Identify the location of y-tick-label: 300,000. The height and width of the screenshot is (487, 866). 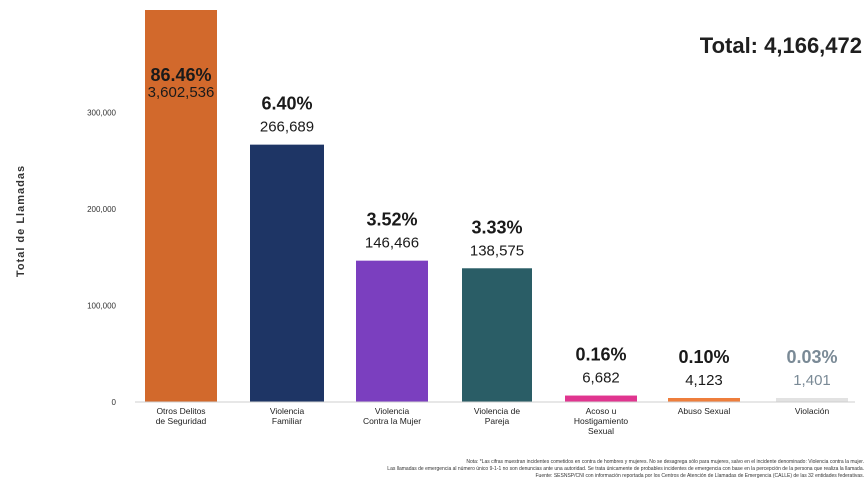
(101, 113).